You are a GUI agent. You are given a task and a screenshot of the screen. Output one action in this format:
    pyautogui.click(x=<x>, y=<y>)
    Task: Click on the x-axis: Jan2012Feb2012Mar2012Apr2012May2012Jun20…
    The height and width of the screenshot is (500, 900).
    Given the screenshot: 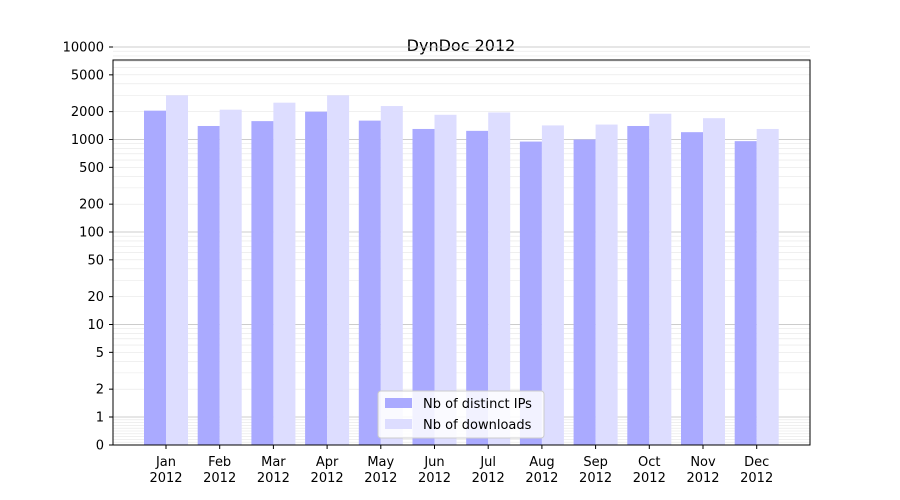 What is the action you would take?
    pyautogui.click(x=461, y=465)
    